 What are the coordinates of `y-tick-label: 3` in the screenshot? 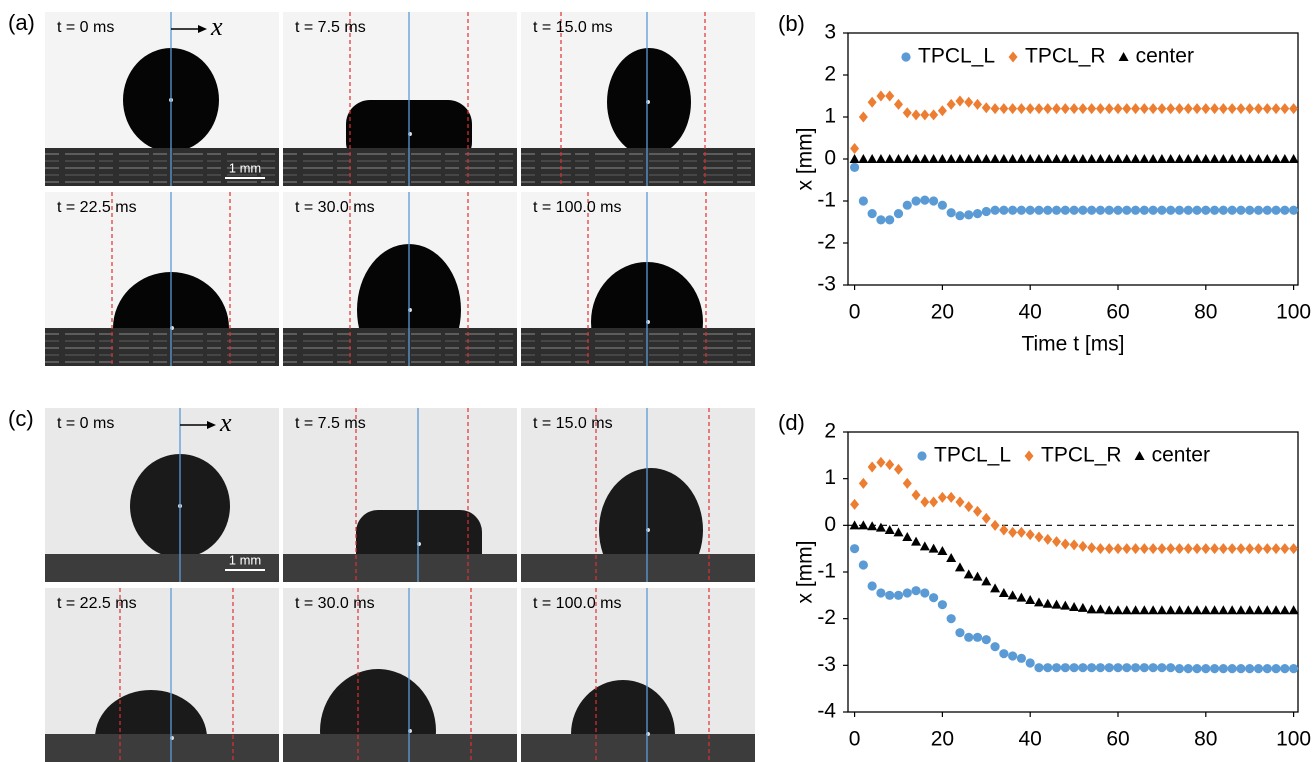 It's located at (830, 32).